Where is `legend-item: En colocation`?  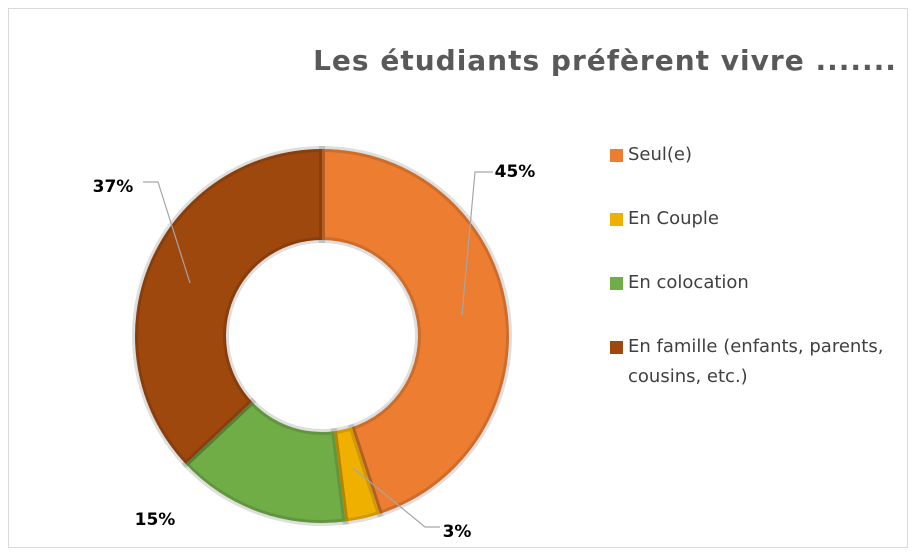 legend-item: En colocation is located at coordinates (760, 283).